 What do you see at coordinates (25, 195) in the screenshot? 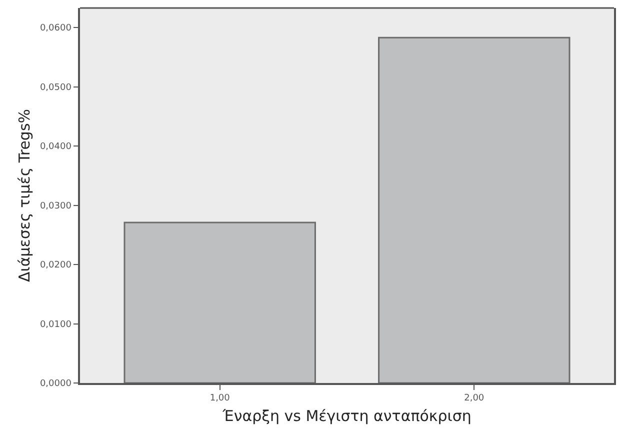
I see `y-axis-title: Διάμεσες τιμές Tregs%` at bounding box center [25, 195].